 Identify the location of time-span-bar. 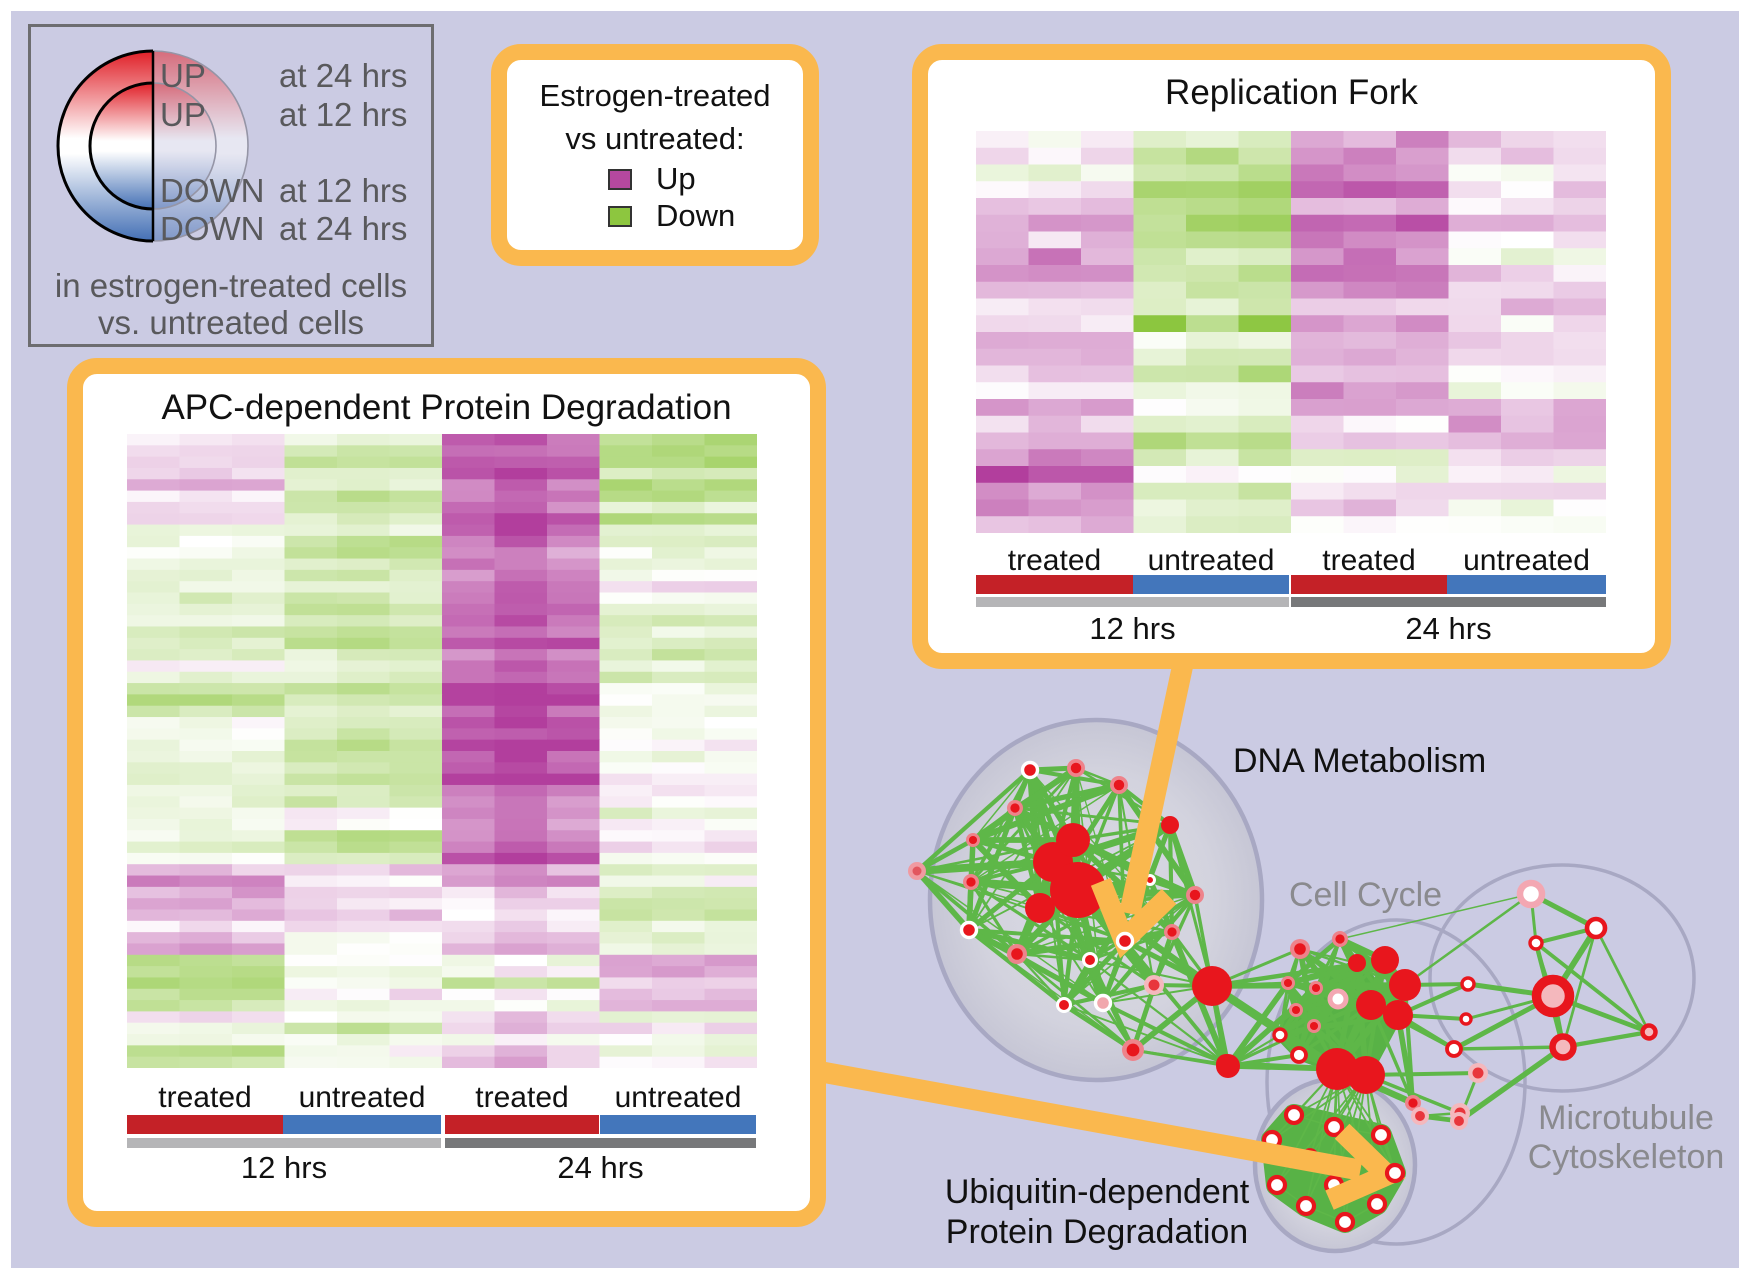
(1448, 602).